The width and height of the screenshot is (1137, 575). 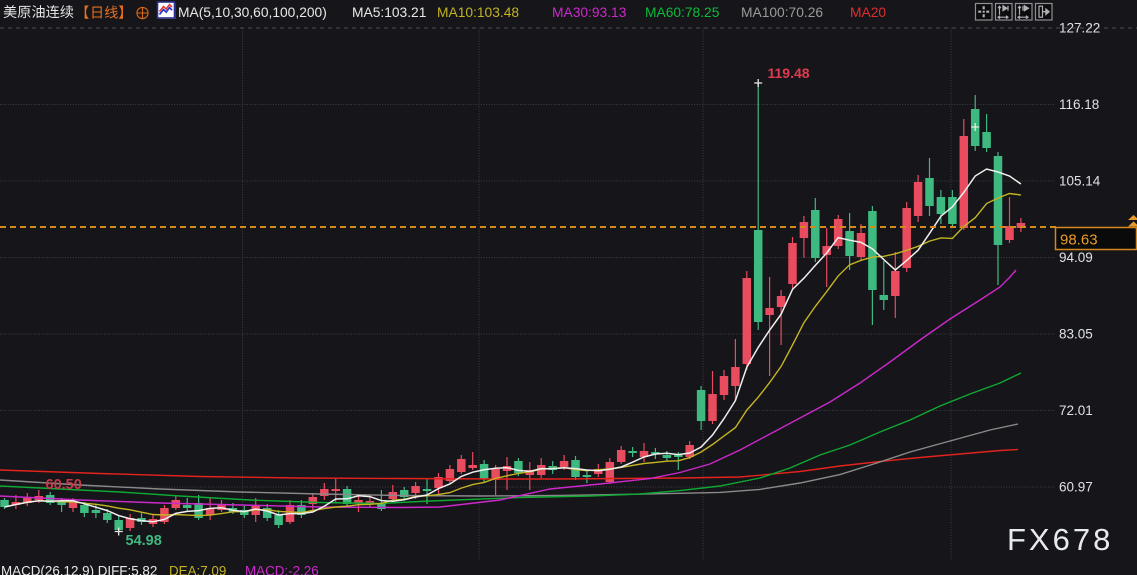 I want to click on svg-text: 83.05, so click(x=1076, y=334).